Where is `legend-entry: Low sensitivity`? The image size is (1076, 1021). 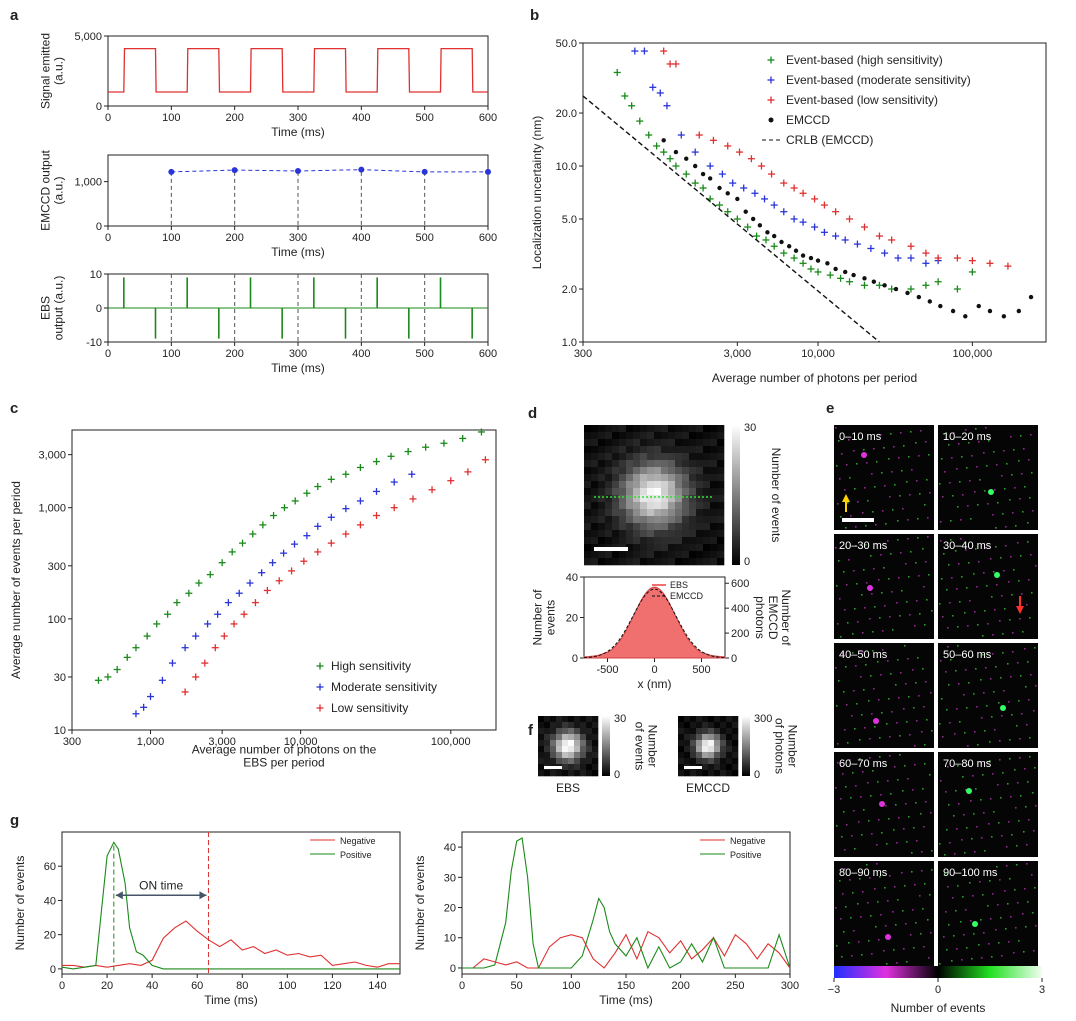
legend-entry: Low sensitivity is located at coordinates (369, 708).